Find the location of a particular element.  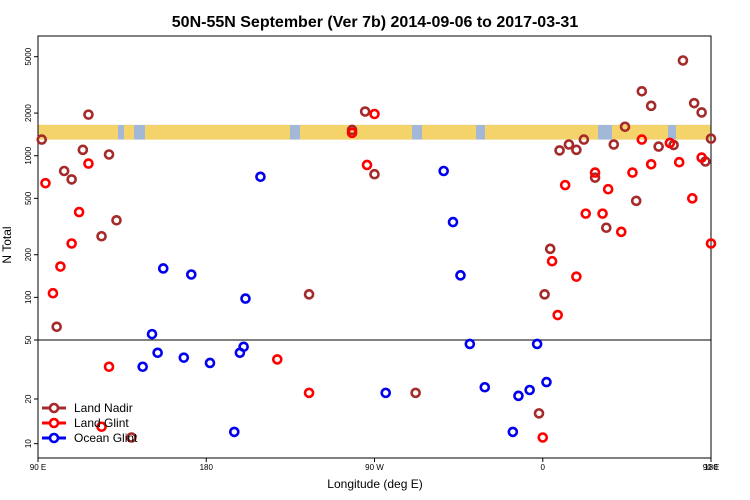

y-tick-label: 500 is located at coordinates (28, 198).